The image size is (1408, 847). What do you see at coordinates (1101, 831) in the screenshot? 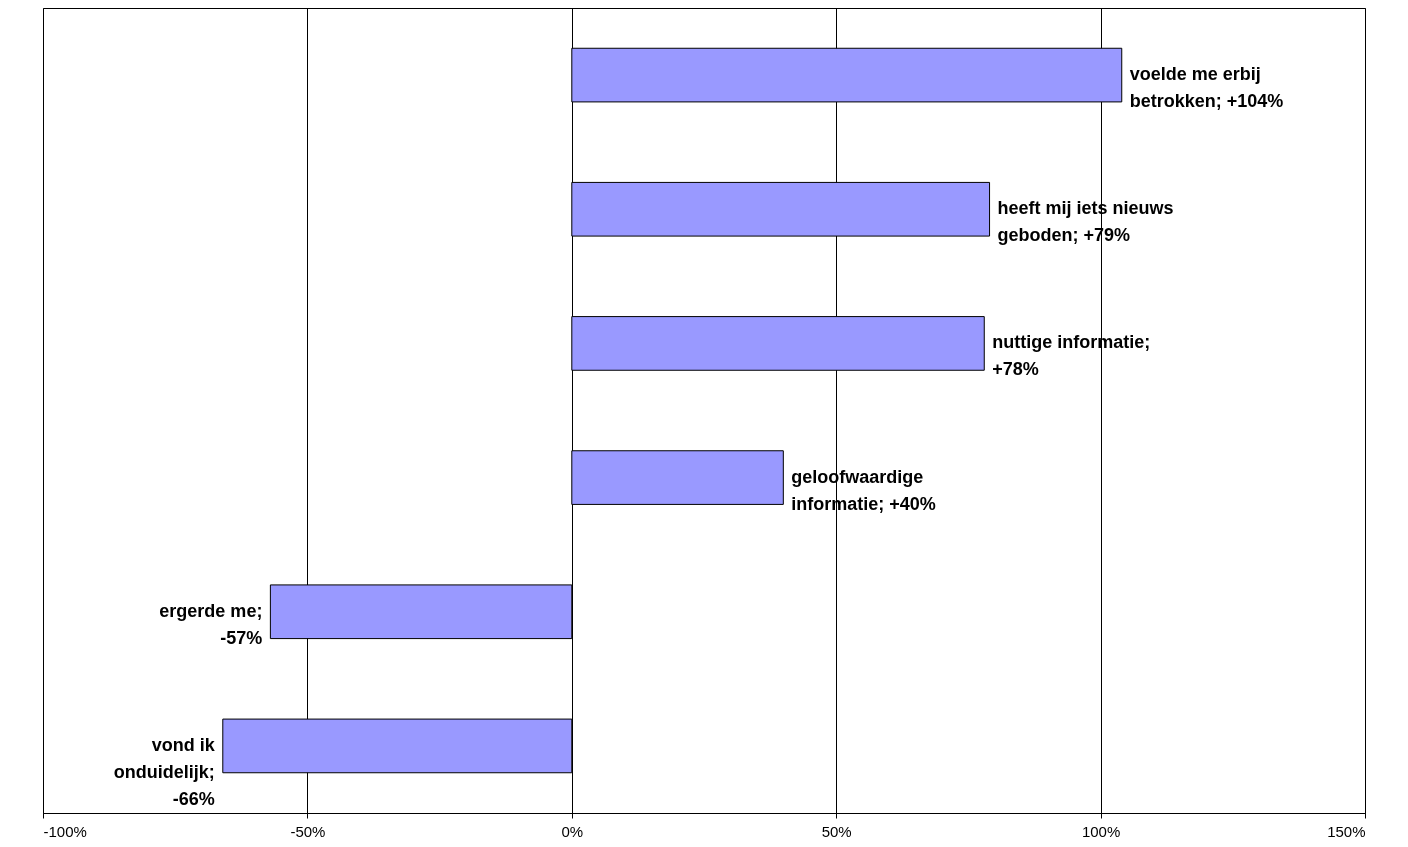
I see `x-tick-label: 100%` at bounding box center [1101, 831].